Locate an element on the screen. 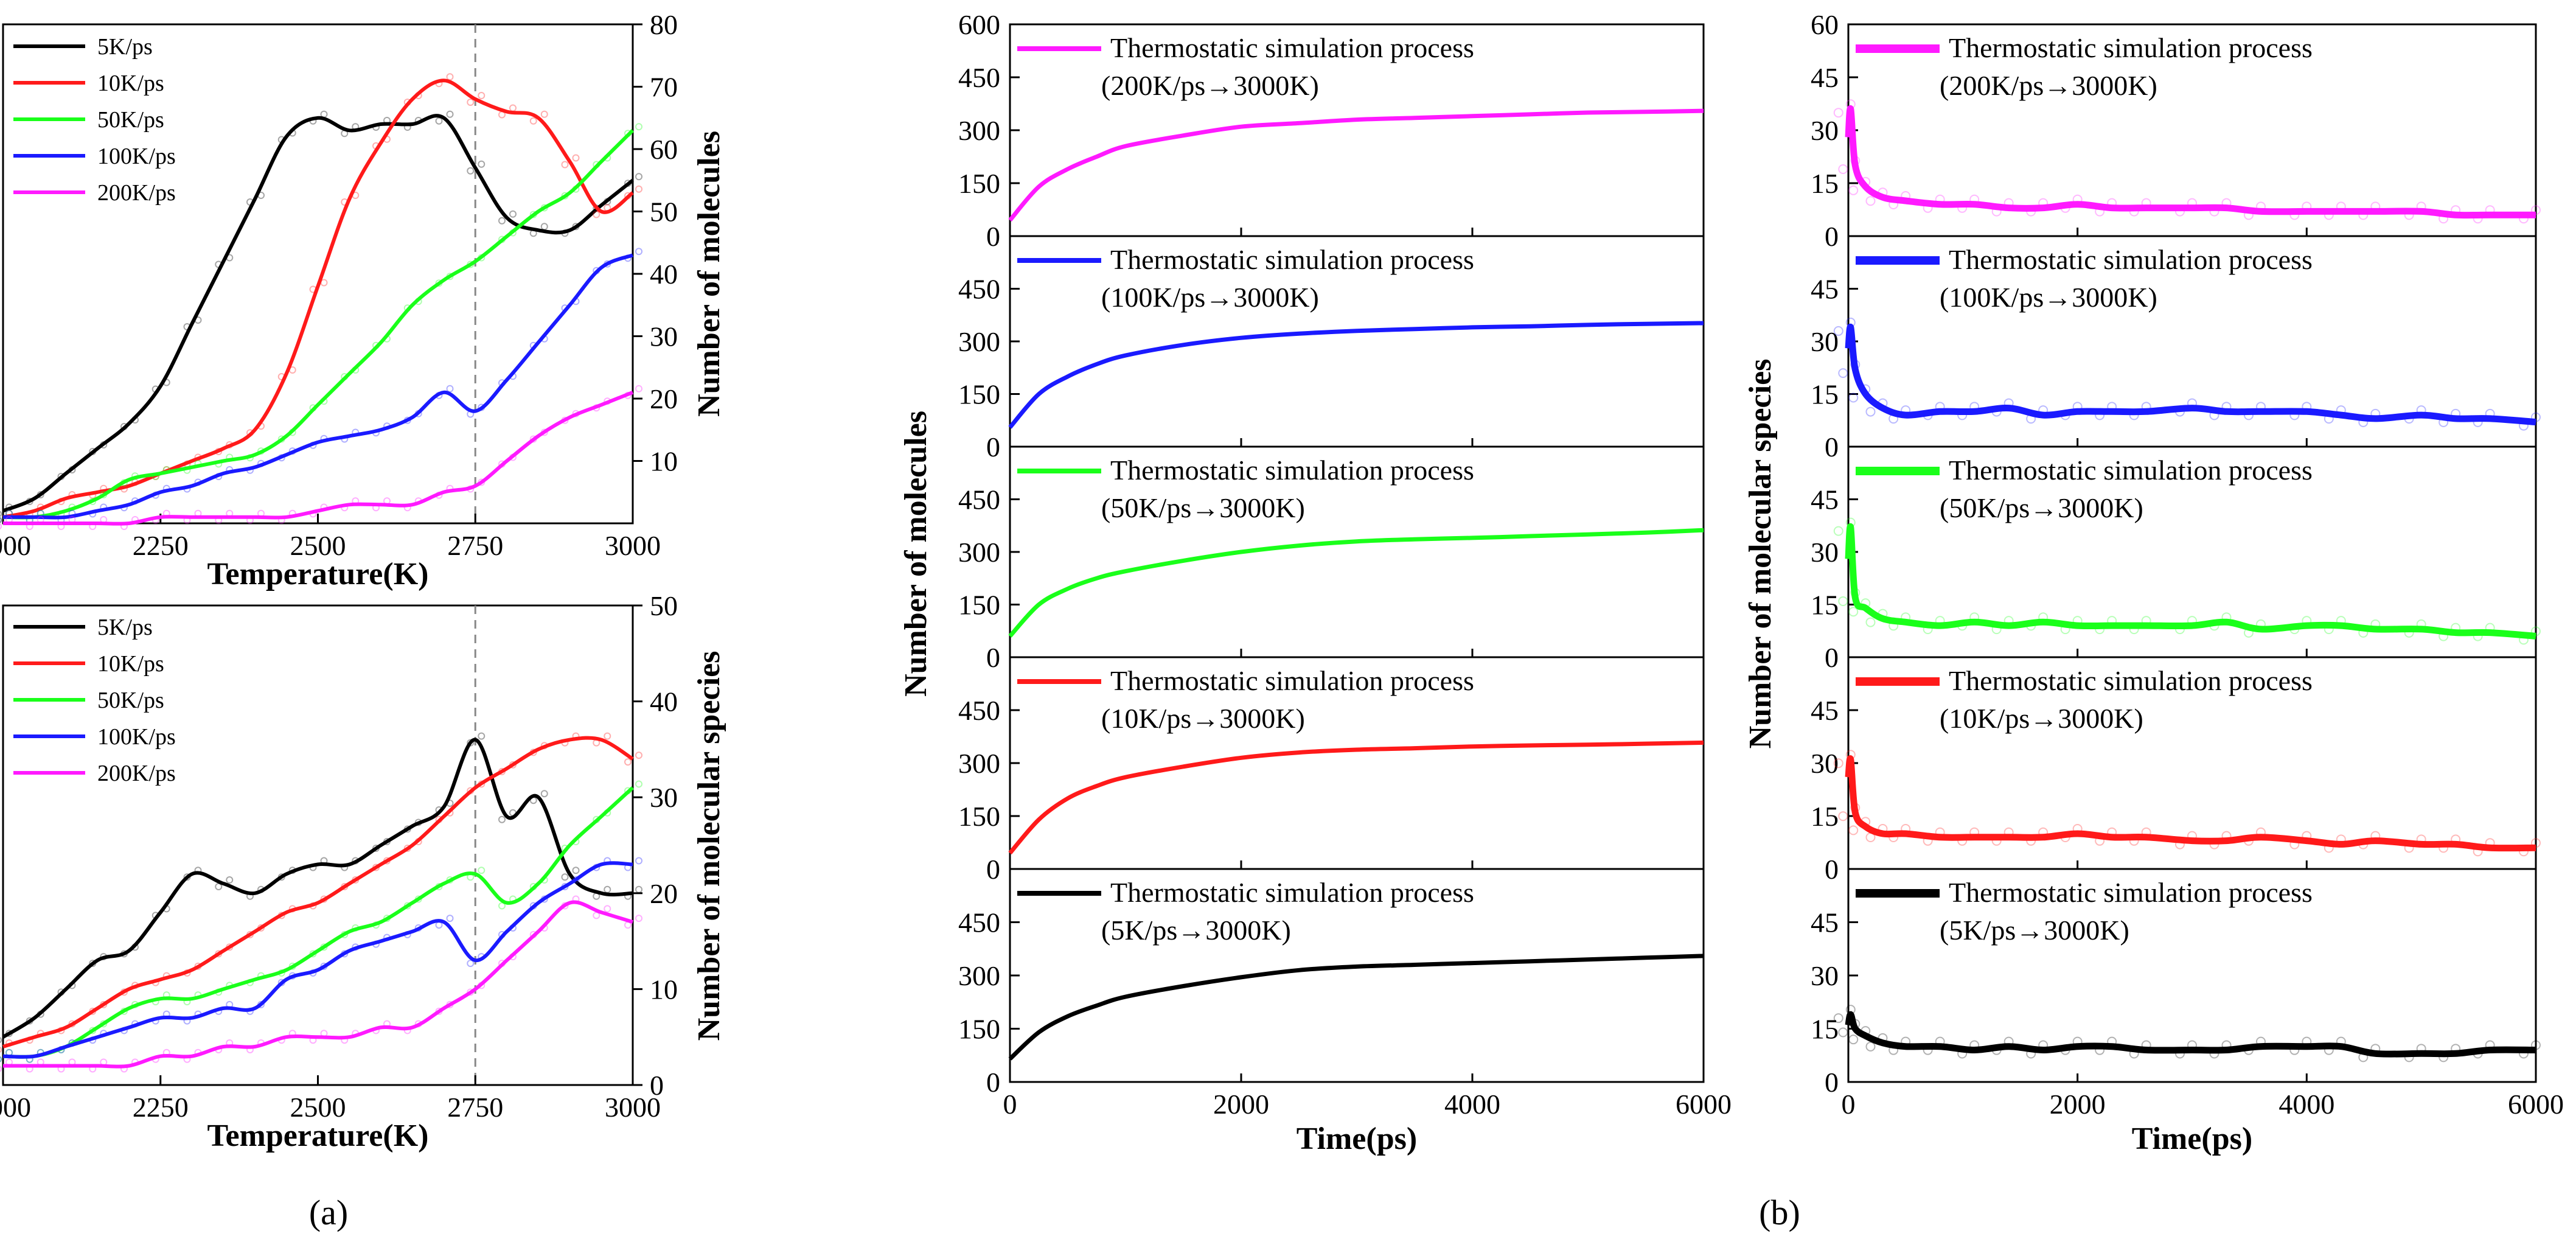 The image size is (2576, 1242). x-tick-label: 2000 is located at coordinates (15, 1107).